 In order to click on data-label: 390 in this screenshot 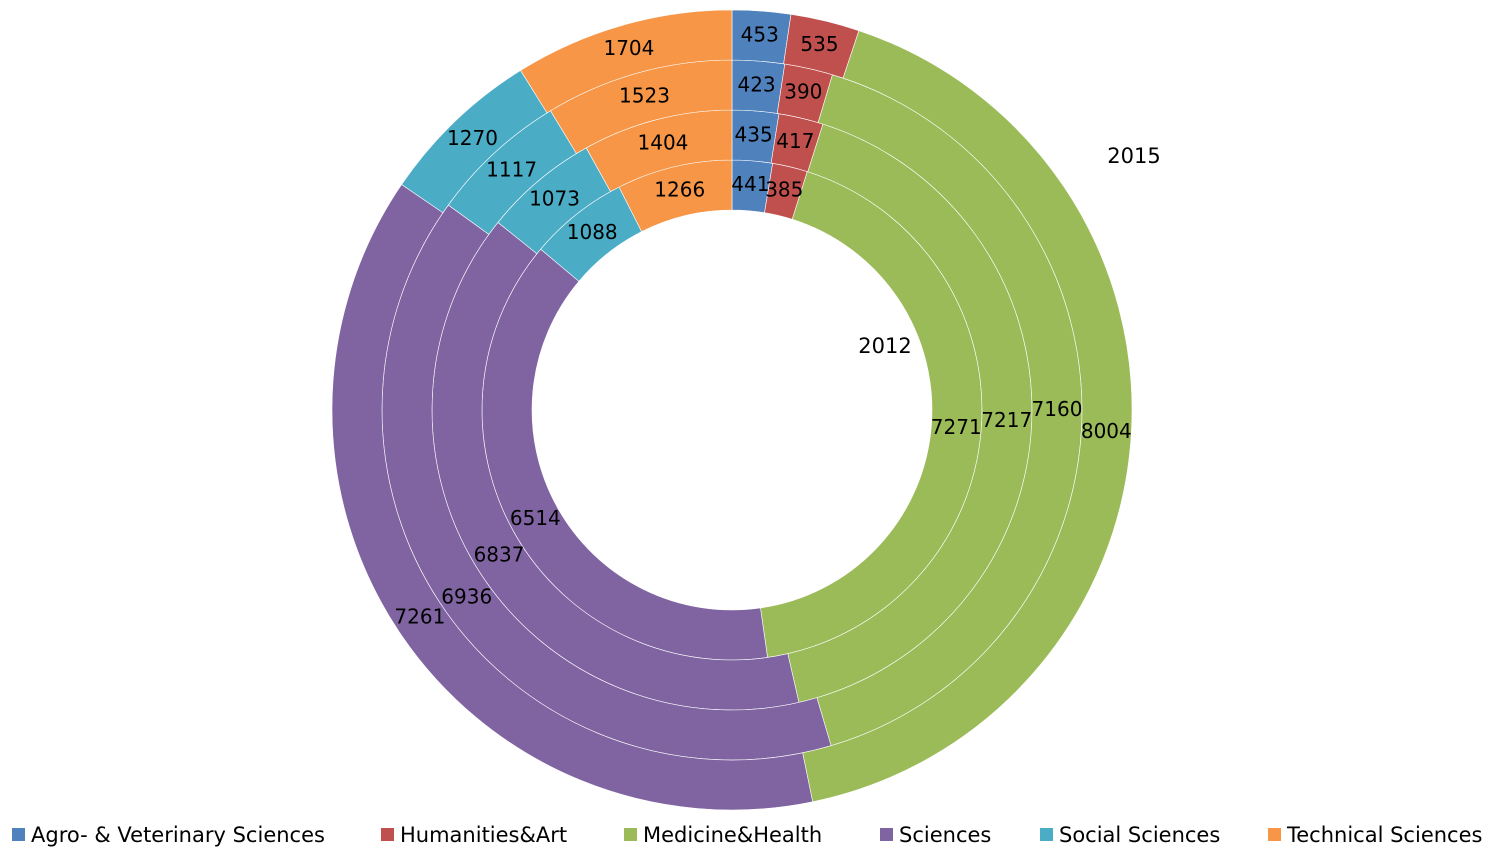, I will do `click(803, 91)`.